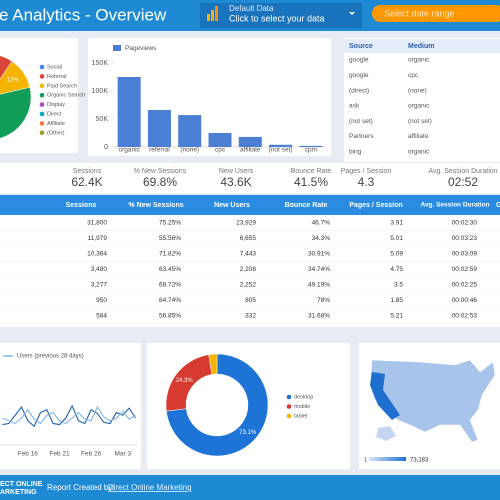 This screenshot has width=500, height=500. I want to click on scorecard-value: 02:52, so click(463, 182).